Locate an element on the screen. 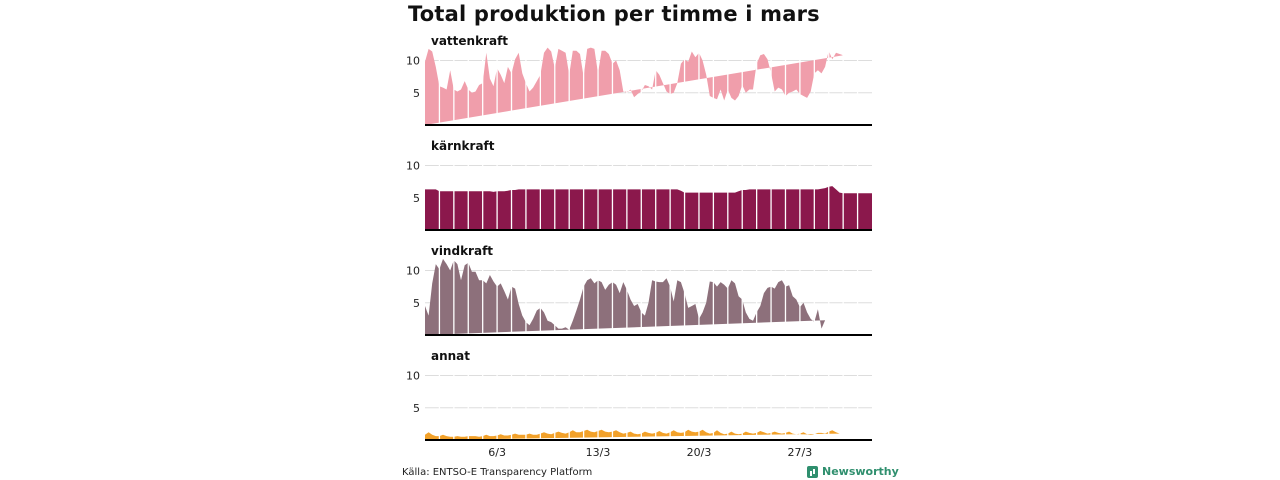 The image size is (1280, 480). y-tick-label-vattenkraft-5: 5 is located at coordinates (416, 93).